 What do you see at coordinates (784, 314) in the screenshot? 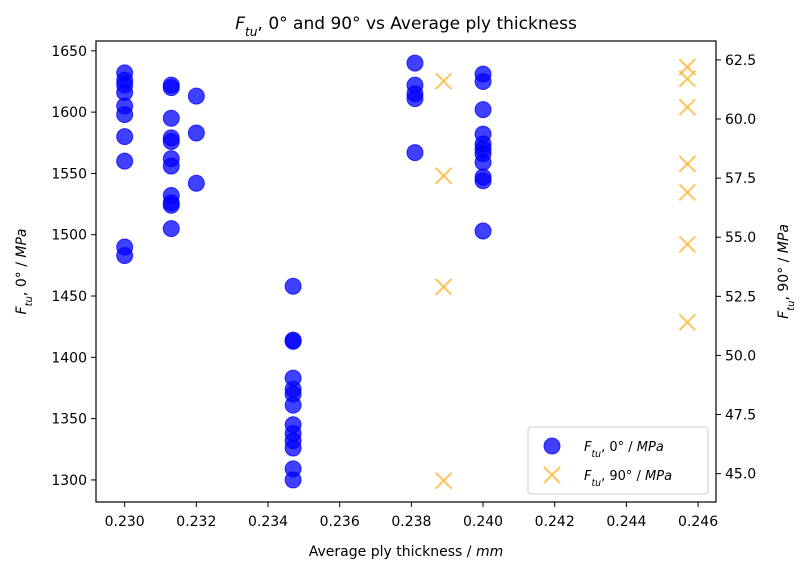
I see `y-right-axis-label-symbol: F` at bounding box center [784, 314].